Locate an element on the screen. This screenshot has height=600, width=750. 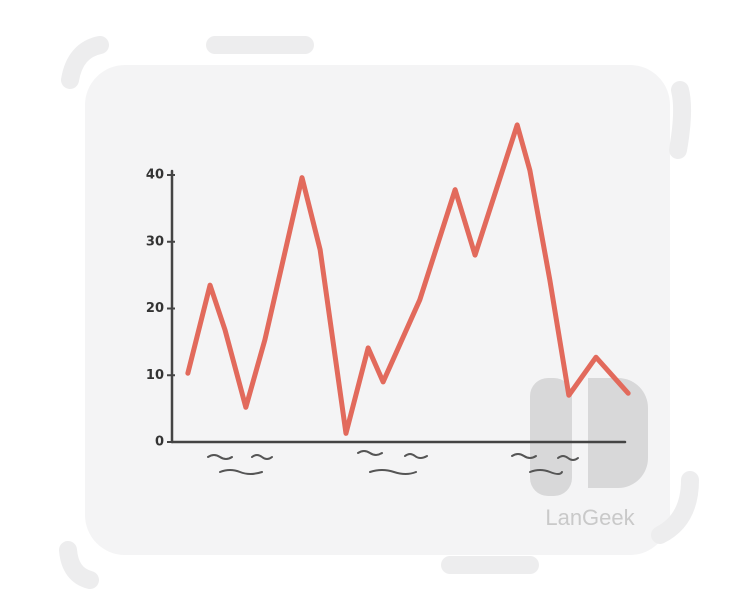
y-tick-label: 0 is located at coordinates (159, 442).